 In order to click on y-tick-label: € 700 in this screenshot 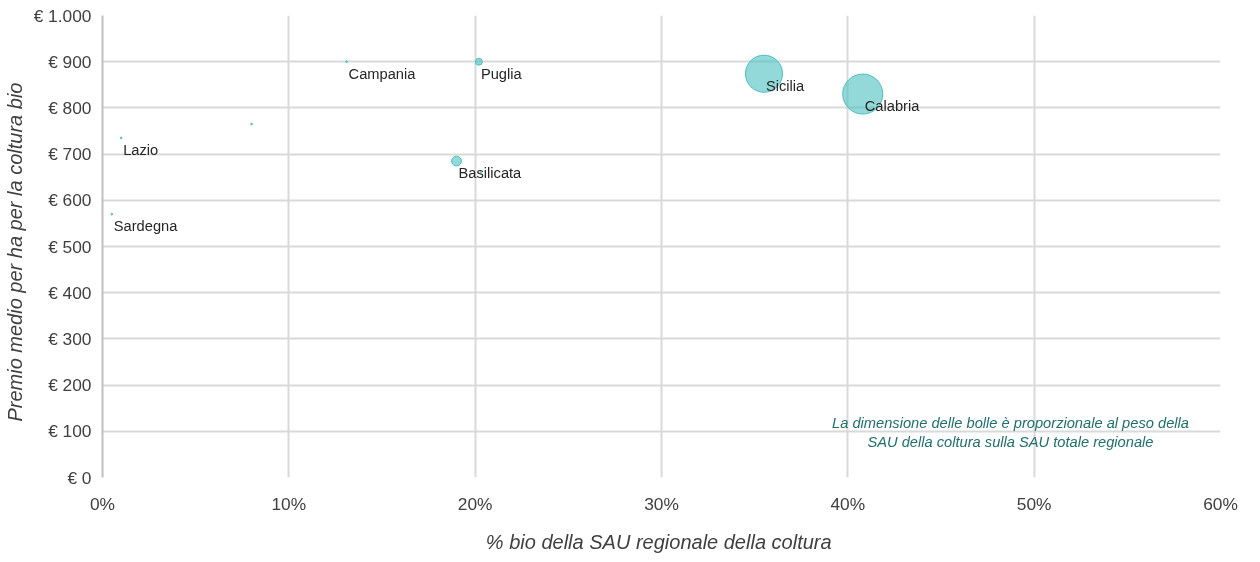, I will do `click(70, 154)`.